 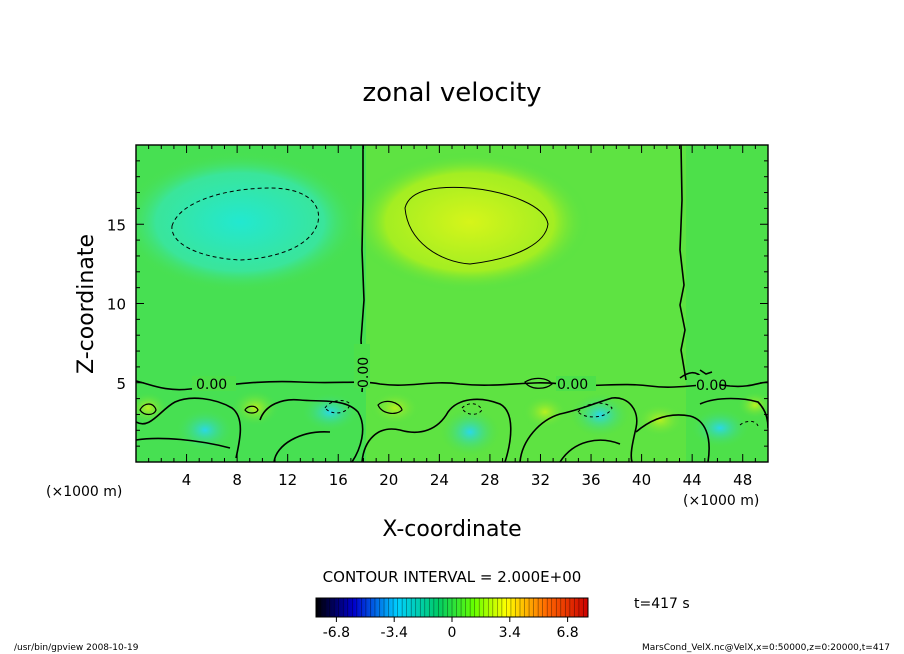 I want to click on colorbar-tick-label: 0, so click(x=452, y=633).